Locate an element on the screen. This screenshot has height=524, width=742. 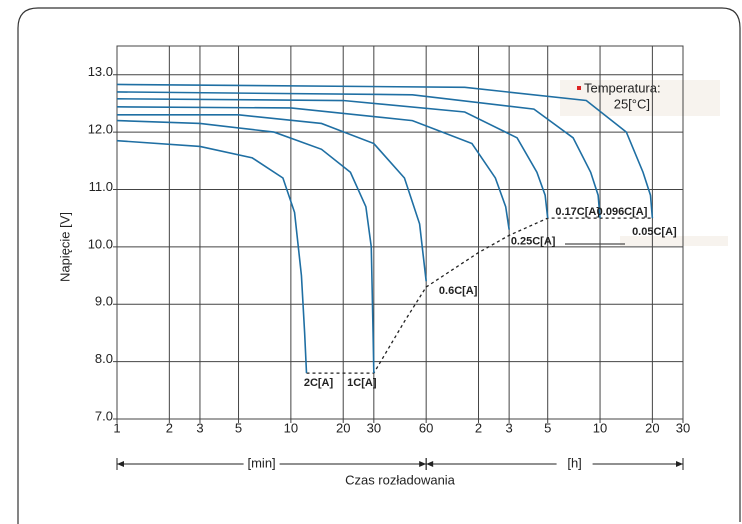
y-tick-label: 11.0 is located at coordinates (101, 186).